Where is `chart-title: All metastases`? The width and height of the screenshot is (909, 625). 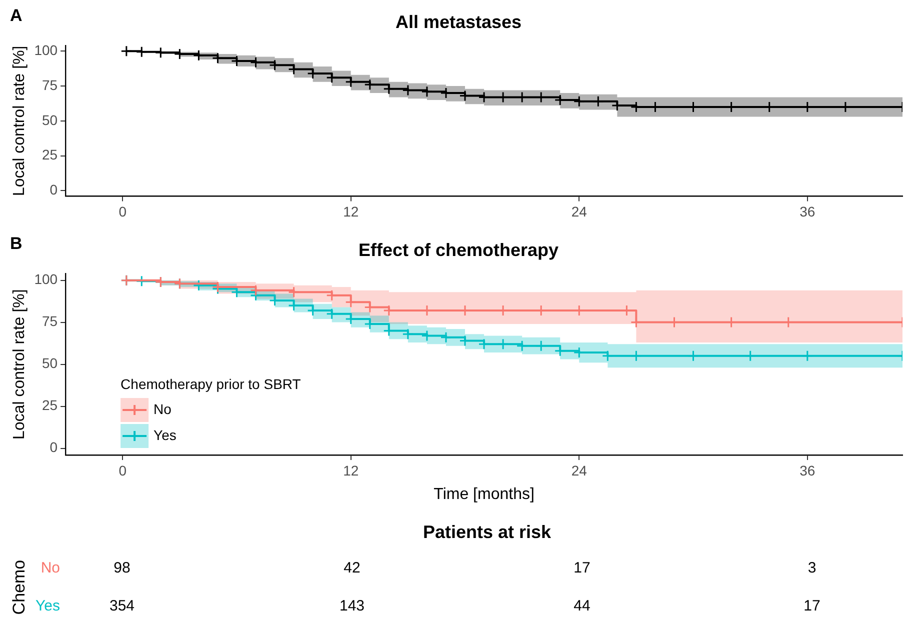 chart-title: All metastases is located at coordinates (458, 22).